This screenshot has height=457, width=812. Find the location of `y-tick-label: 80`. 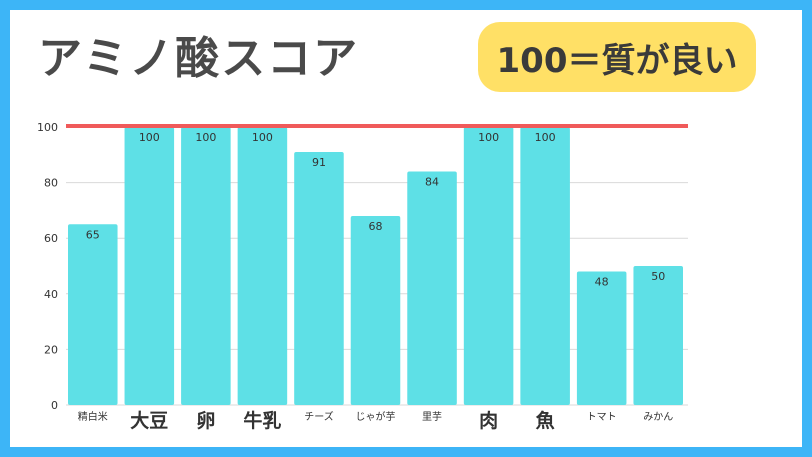

y-tick-label: 80 is located at coordinates (51, 183).